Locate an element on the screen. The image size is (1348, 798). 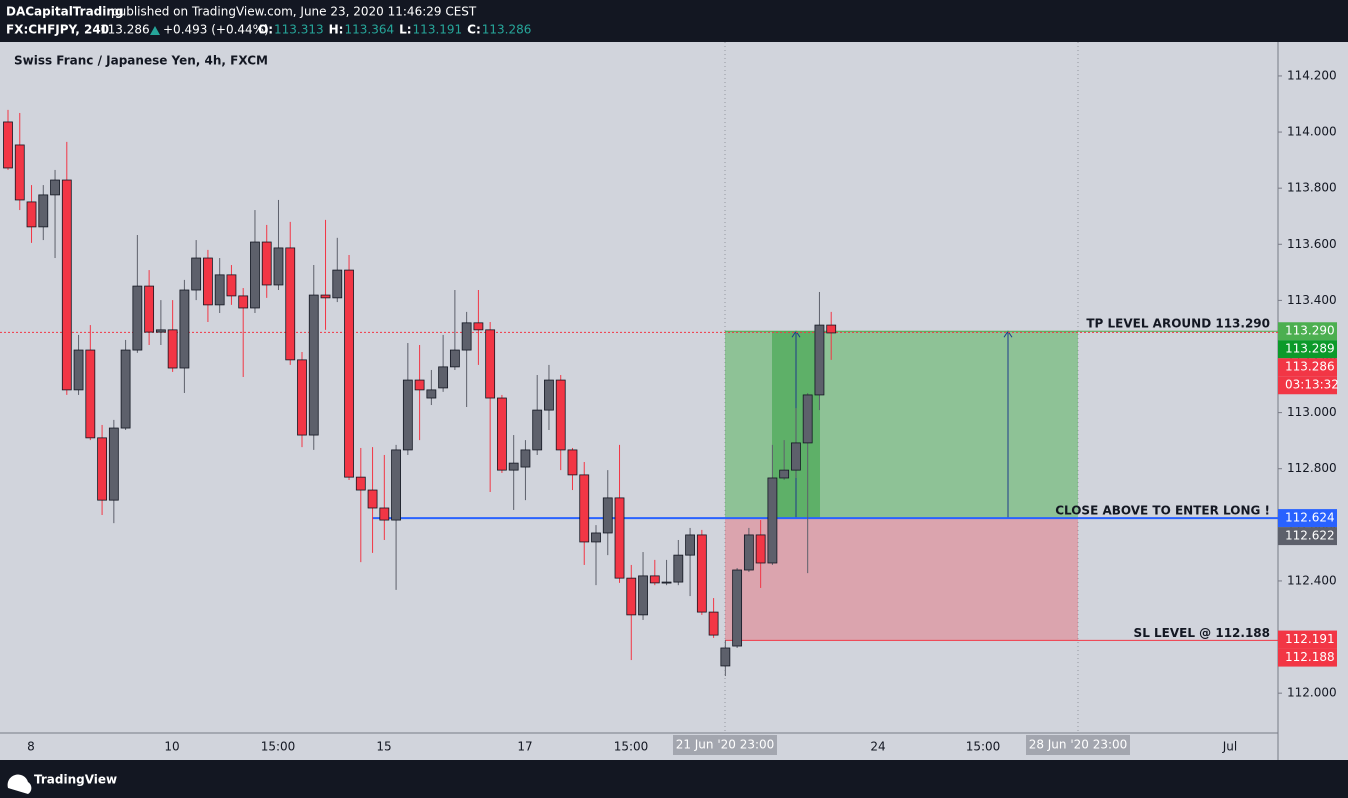
price-tag-label: 112.622 is located at coordinates (1310, 536).